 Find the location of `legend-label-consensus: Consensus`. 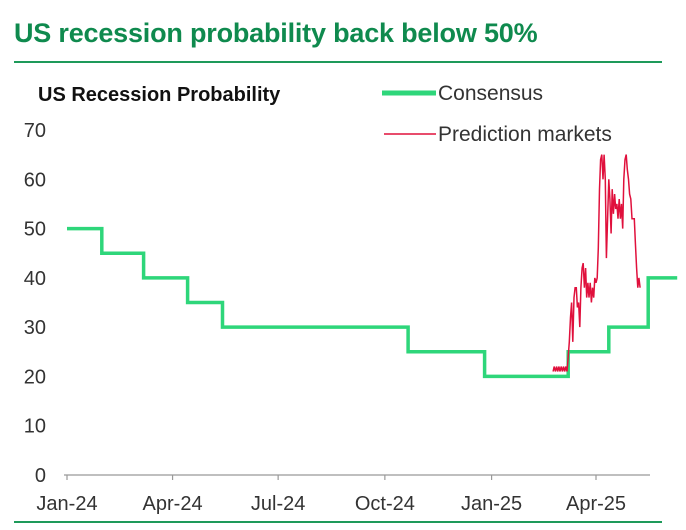

legend-label-consensus: Consensus is located at coordinates (490, 93).